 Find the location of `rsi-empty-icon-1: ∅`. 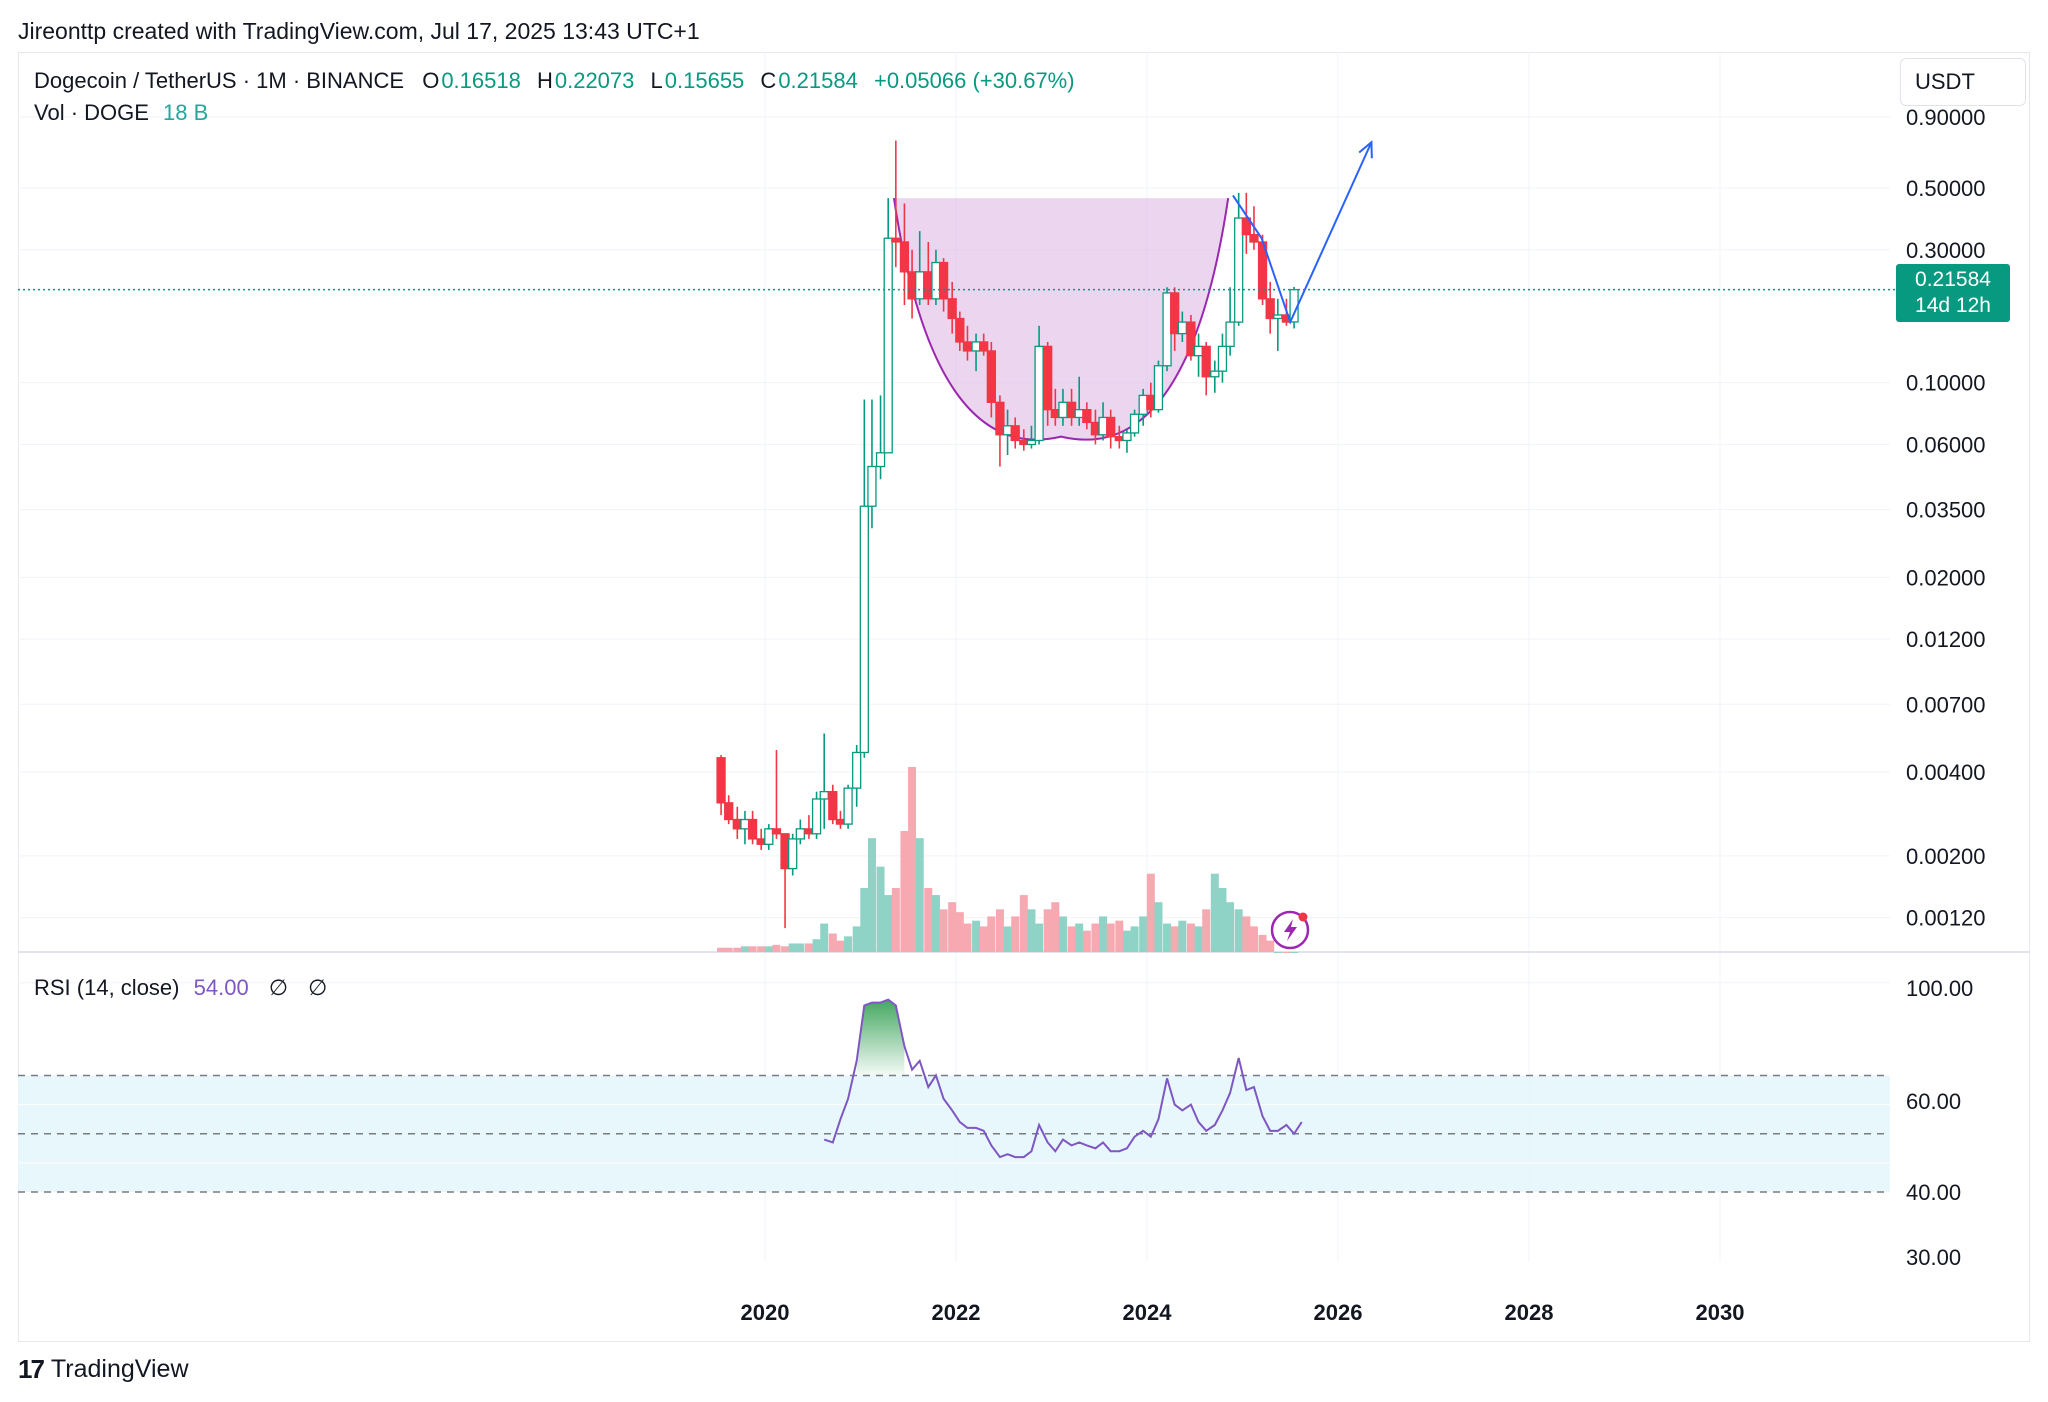

rsi-empty-icon-1: ∅ is located at coordinates (278, 987).